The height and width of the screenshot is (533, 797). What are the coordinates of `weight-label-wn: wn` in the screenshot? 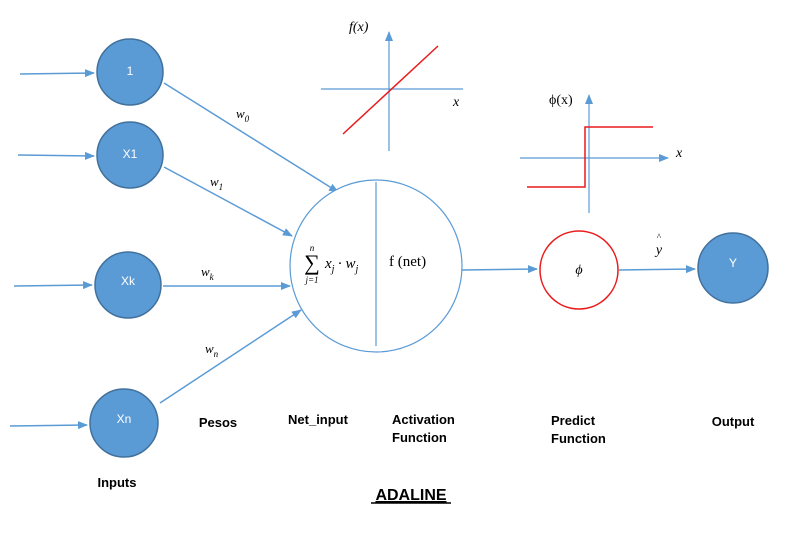 It's located at (212, 350).